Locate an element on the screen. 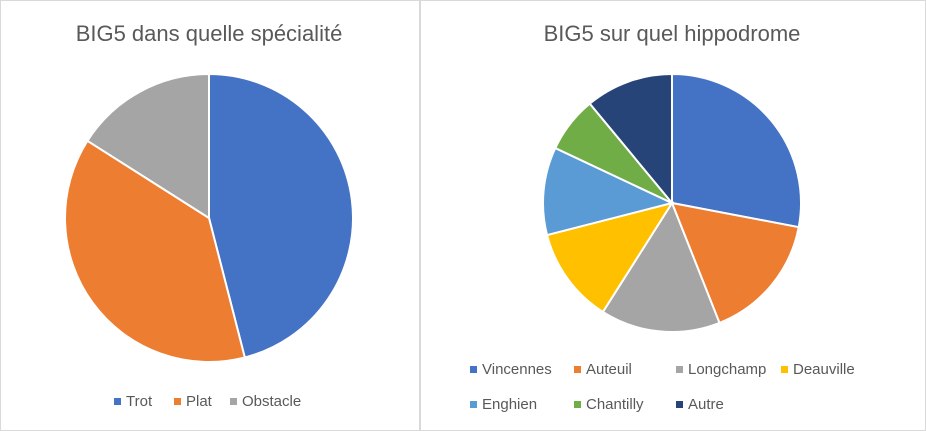 This screenshot has width=926, height=431. chart-title: BIG5 sur quel hippodrome is located at coordinates (672, 33).